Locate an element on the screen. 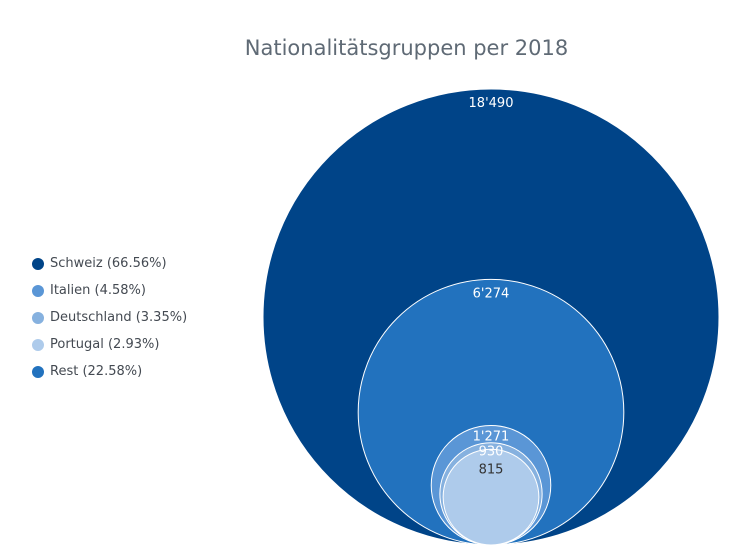 Image resolution: width=741 pixels, height=552 pixels. legend-item-schweiz: Schweiz (66.56%) is located at coordinates (109, 263).